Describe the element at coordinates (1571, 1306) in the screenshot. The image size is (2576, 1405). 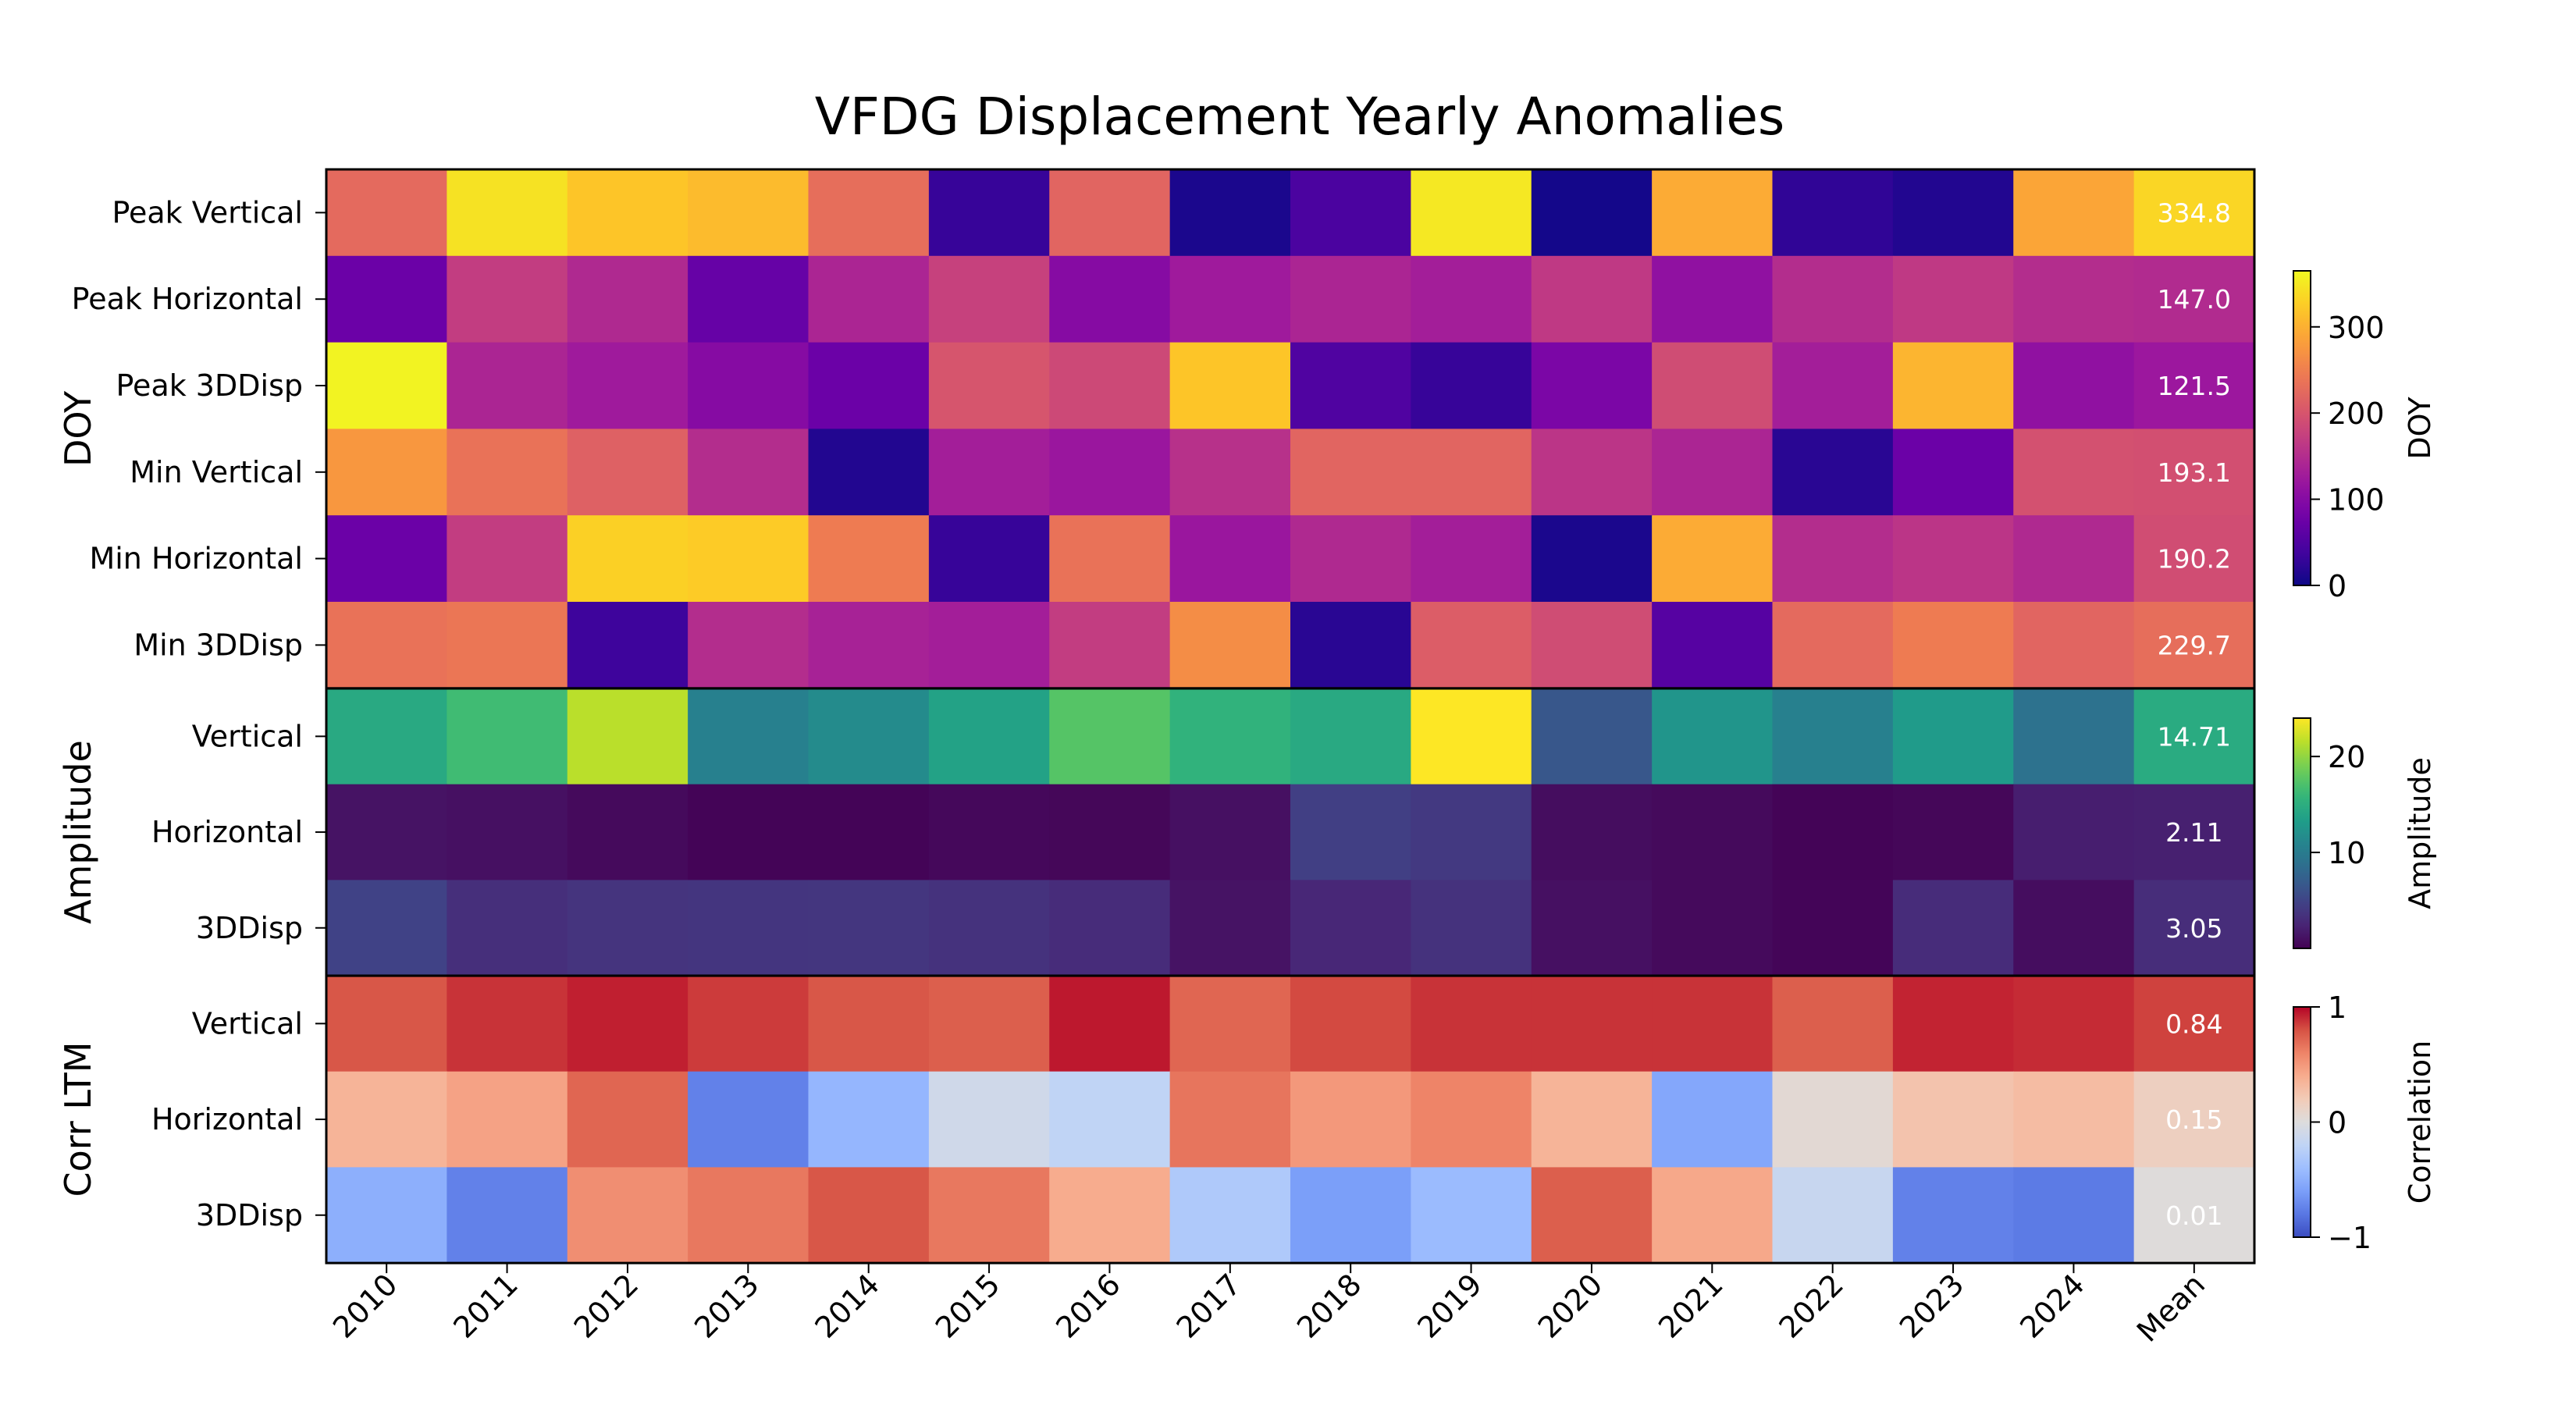
I see `x-tick-label: 2020` at that location.